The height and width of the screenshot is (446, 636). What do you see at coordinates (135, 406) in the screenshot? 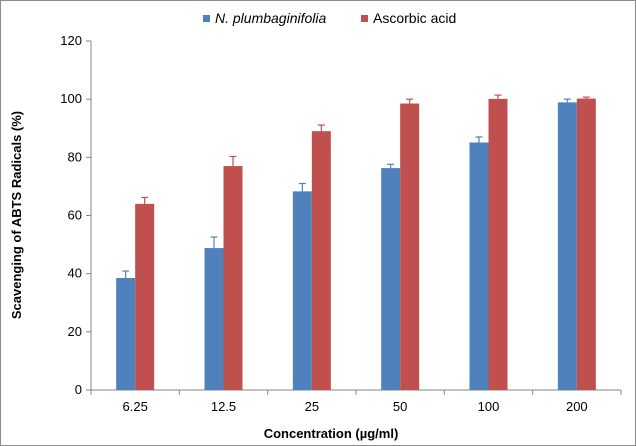
I see `x-tick-label: 6.25` at bounding box center [135, 406].